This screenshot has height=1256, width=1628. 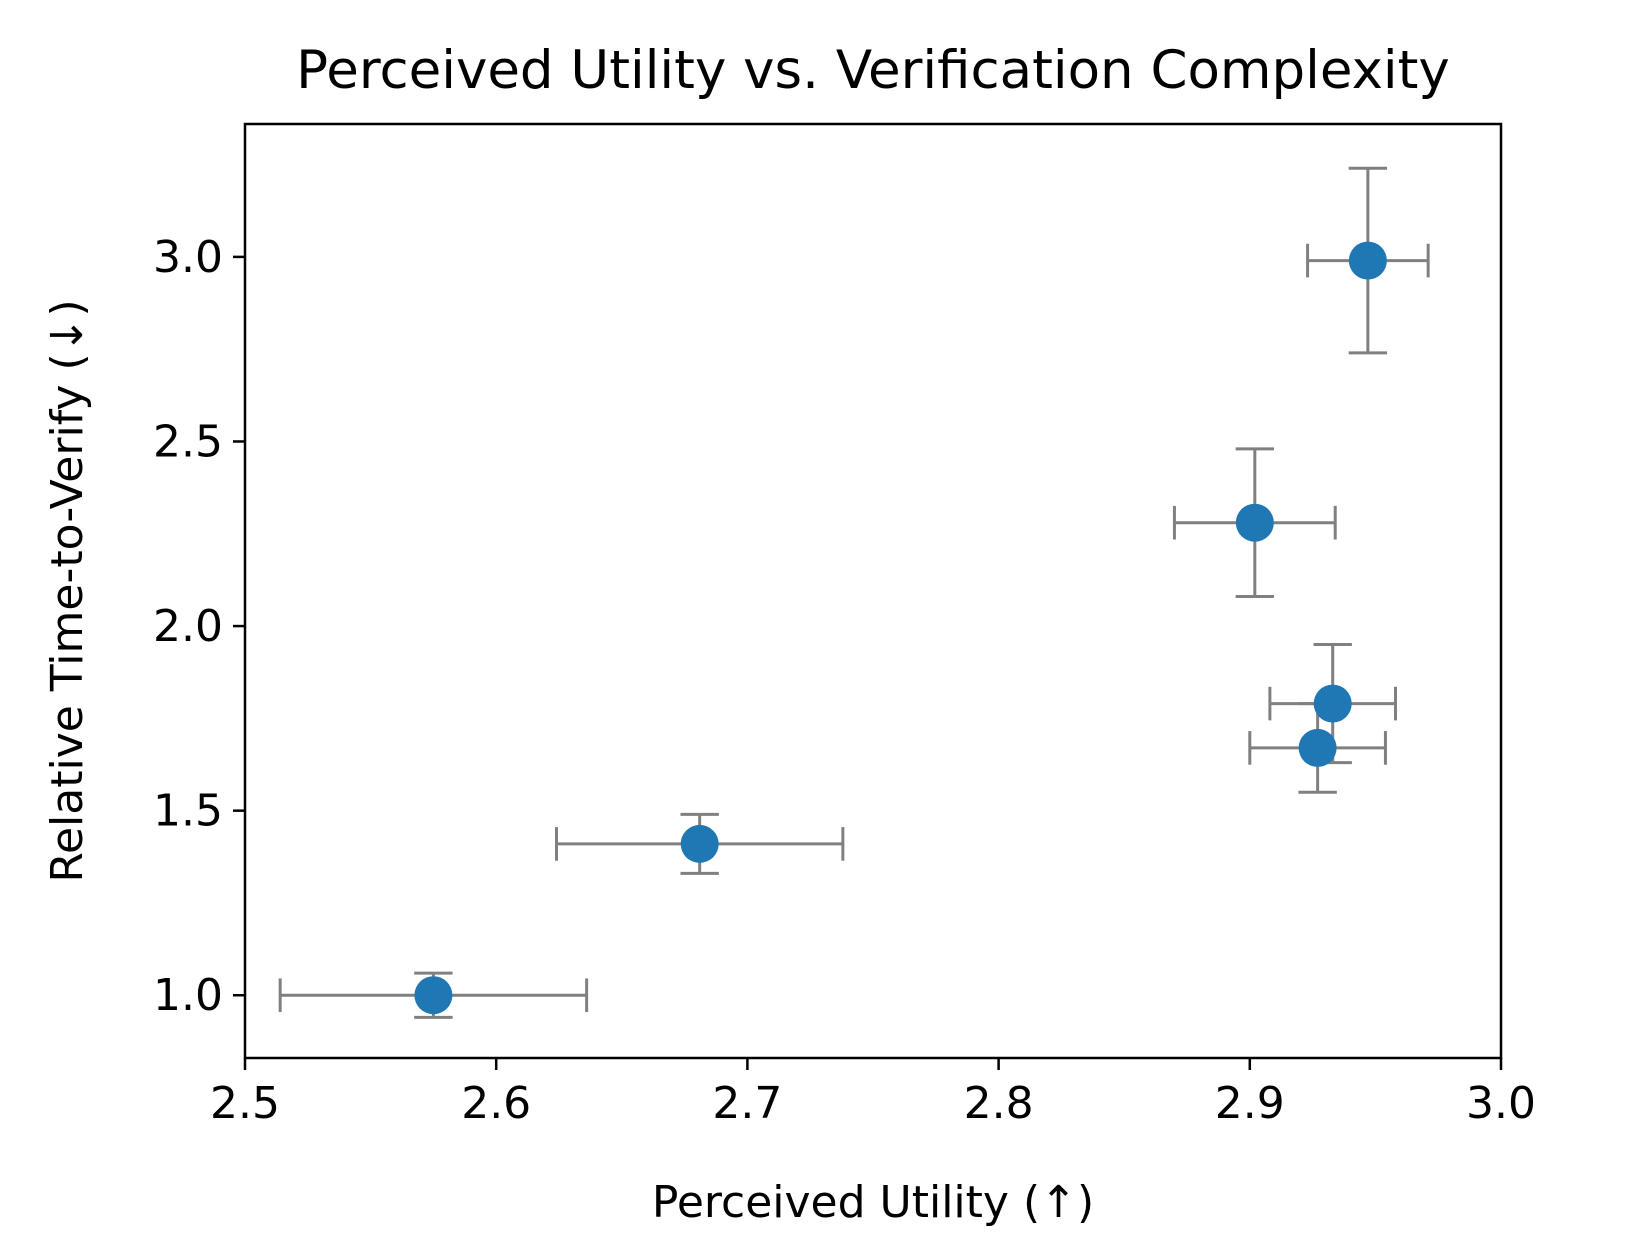 What do you see at coordinates (747, 1103) in the screenshot?
I see `x-tick-label: 2.7` at bounding box center [747, 1103].